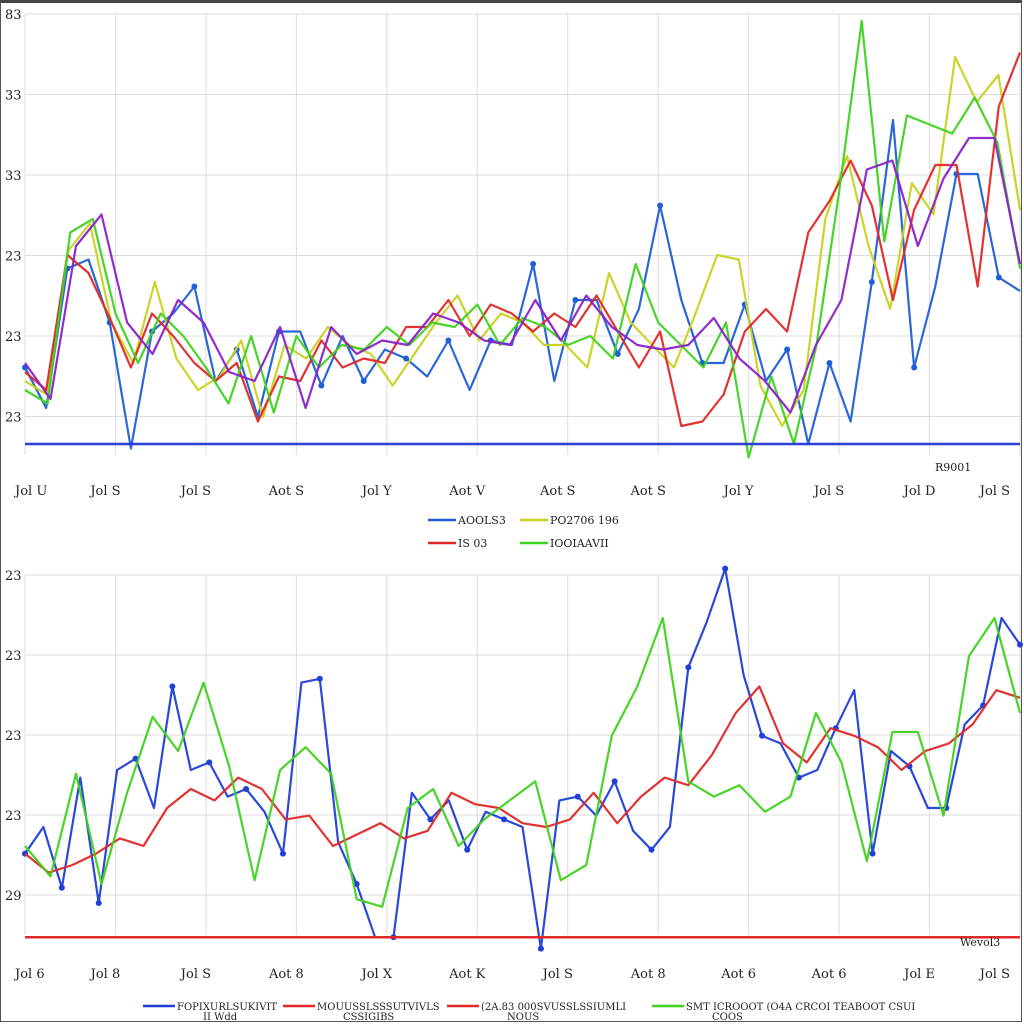  What do you see at coordinates (481, 520) in the screenshot?
I see `legend-label: AOOLS3` at bounding box center [481, 520].